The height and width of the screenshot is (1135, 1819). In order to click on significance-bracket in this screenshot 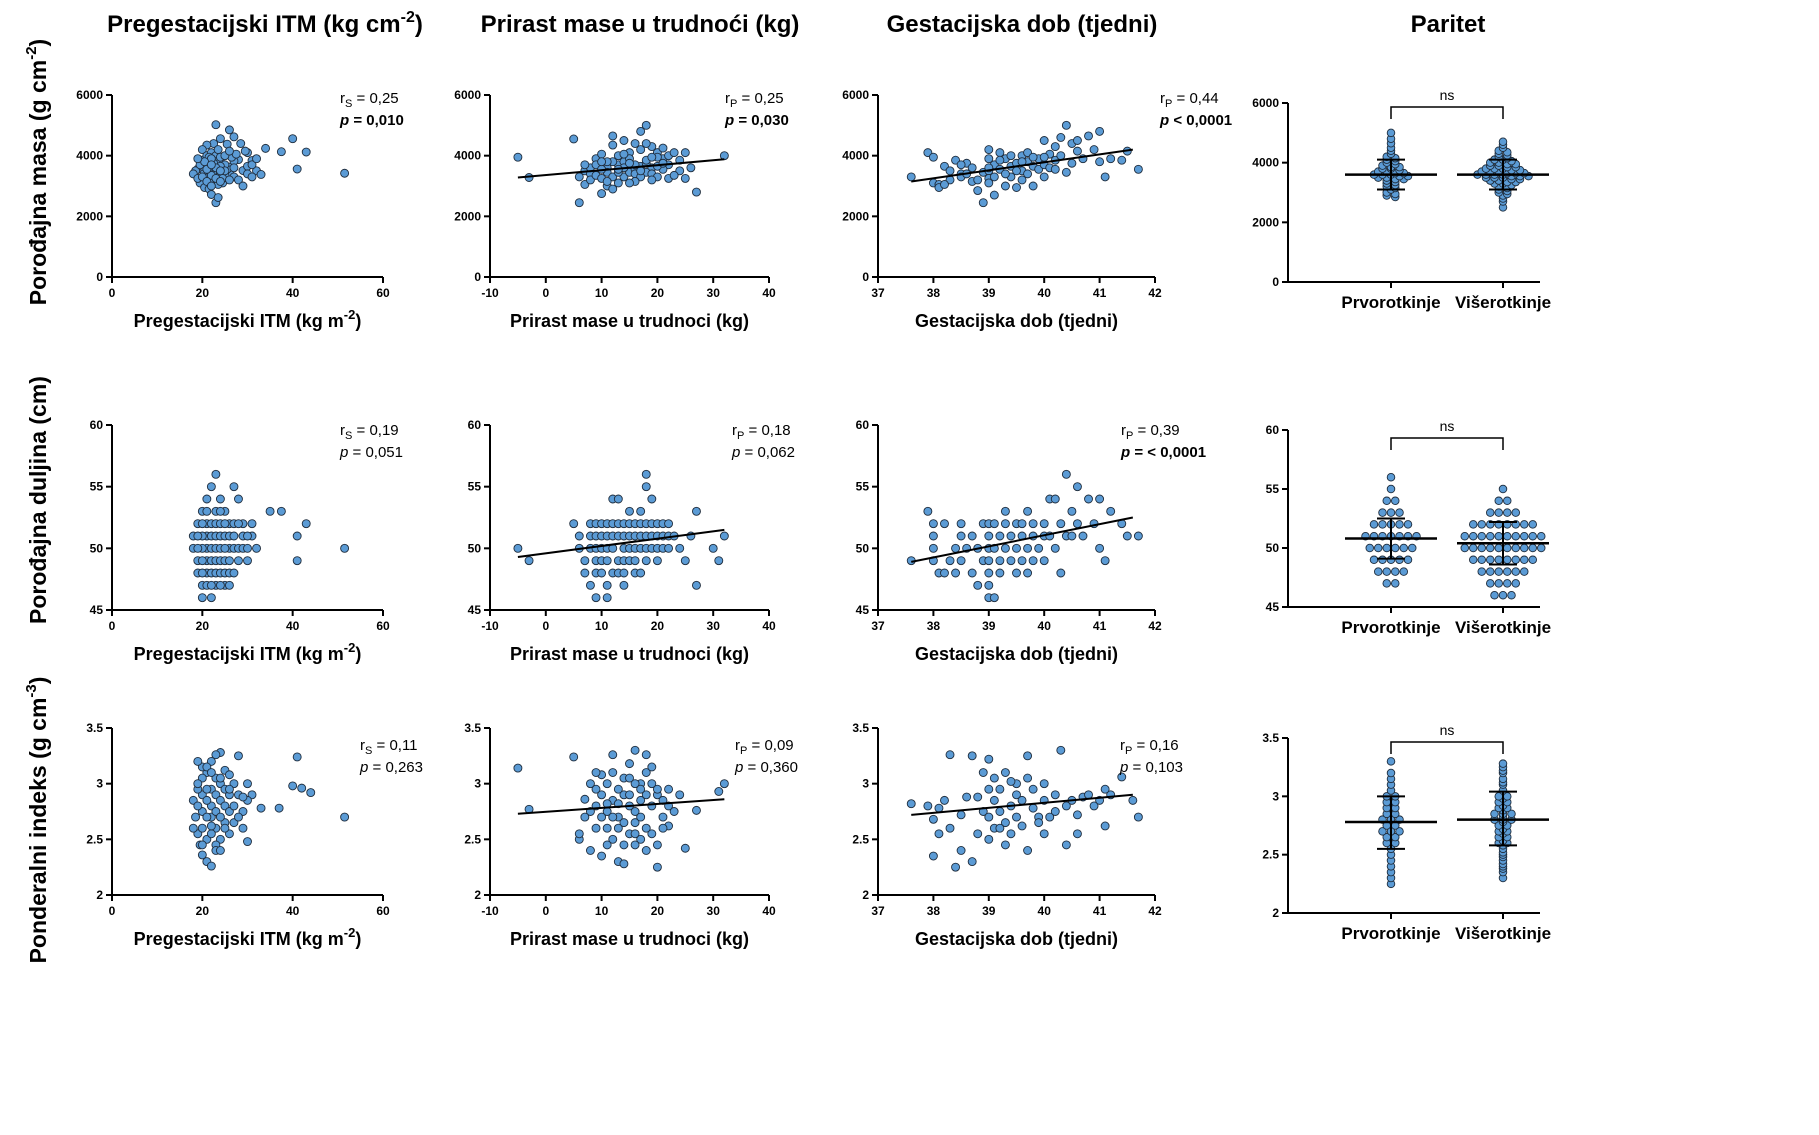, I will do `click(1447, 443)`.